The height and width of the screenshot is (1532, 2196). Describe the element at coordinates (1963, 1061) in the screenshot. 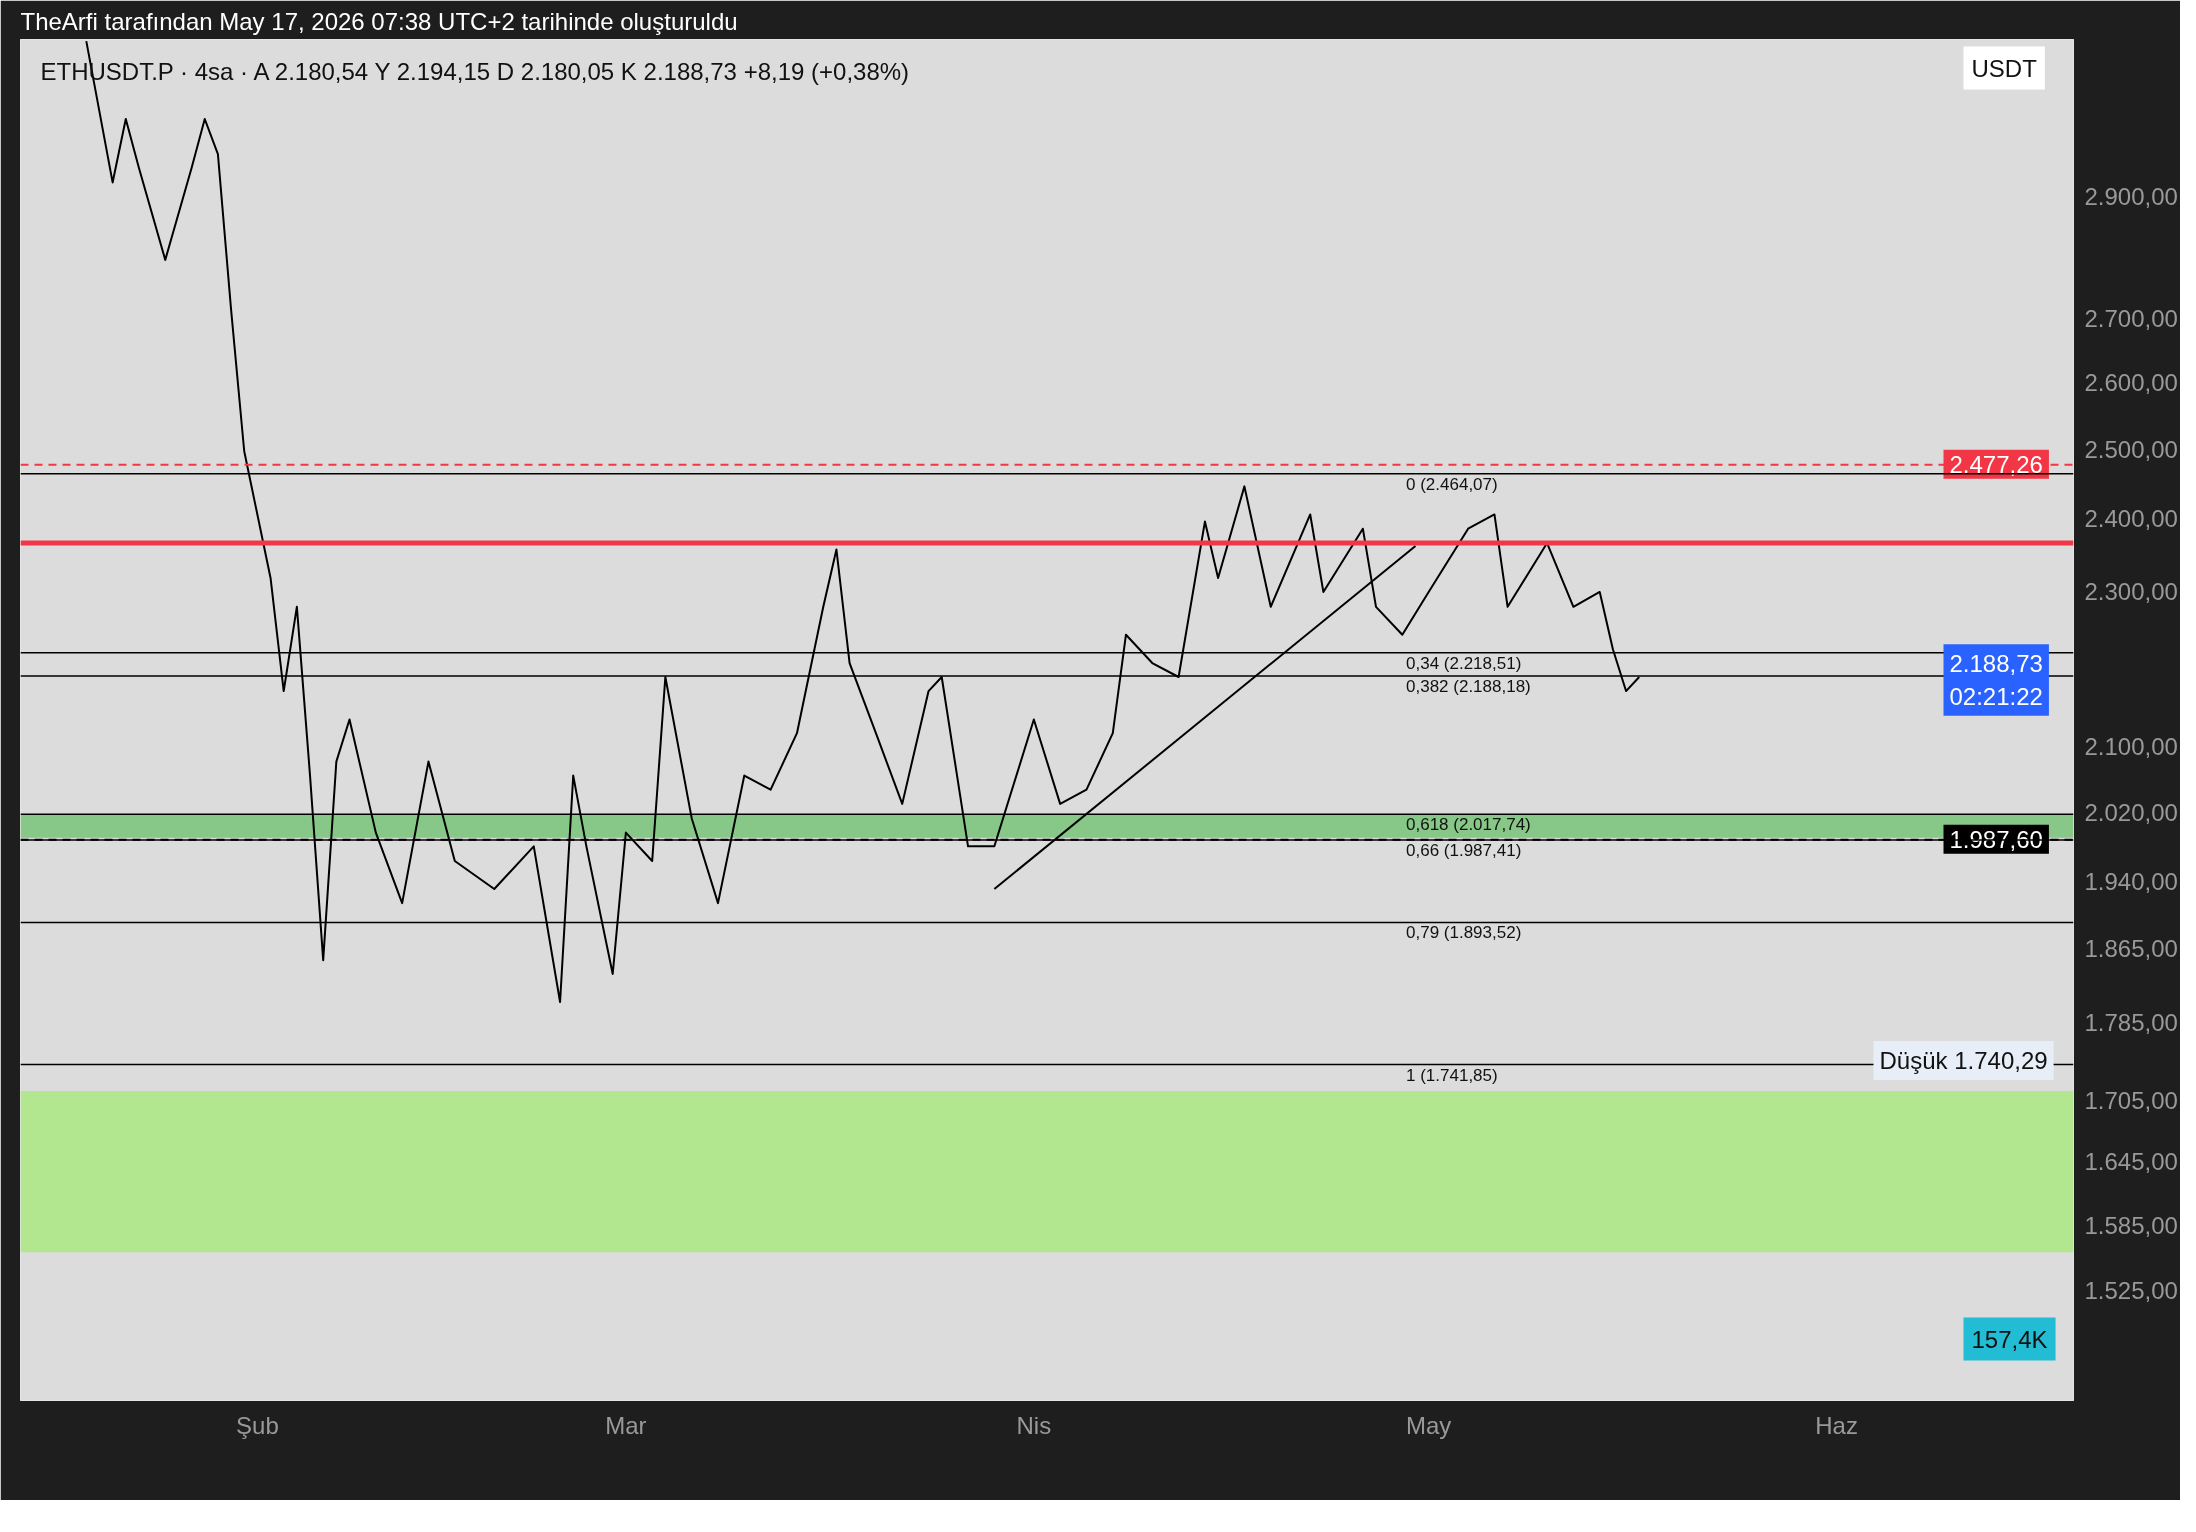

I see `annotation: Düşük 1.740,29` at that location.